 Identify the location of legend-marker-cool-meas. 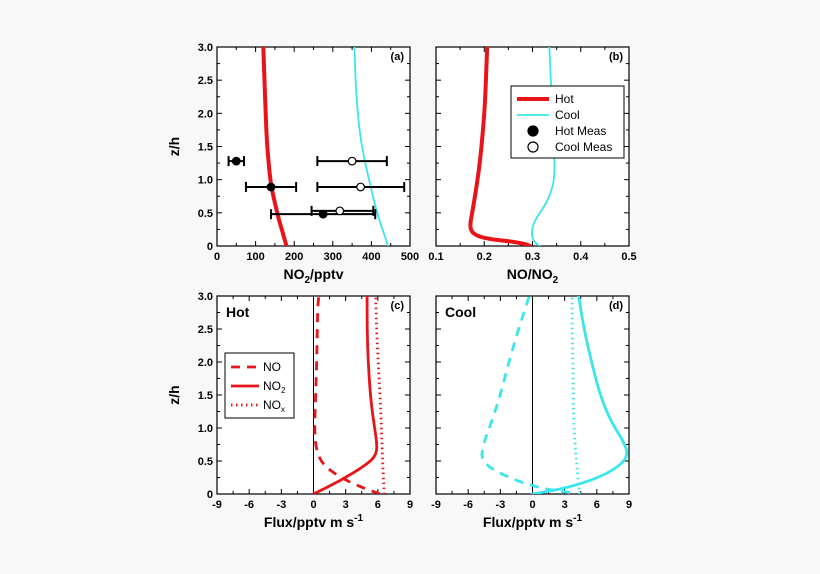
(533, 147).